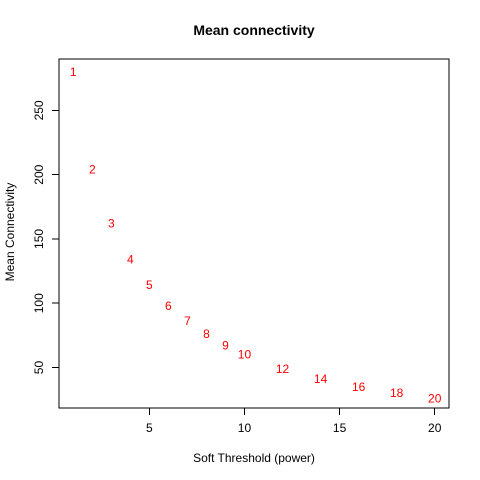 The width and height of the screenshot is (480, 480). I want to click on data-point-label: 2, so click(92, 170).